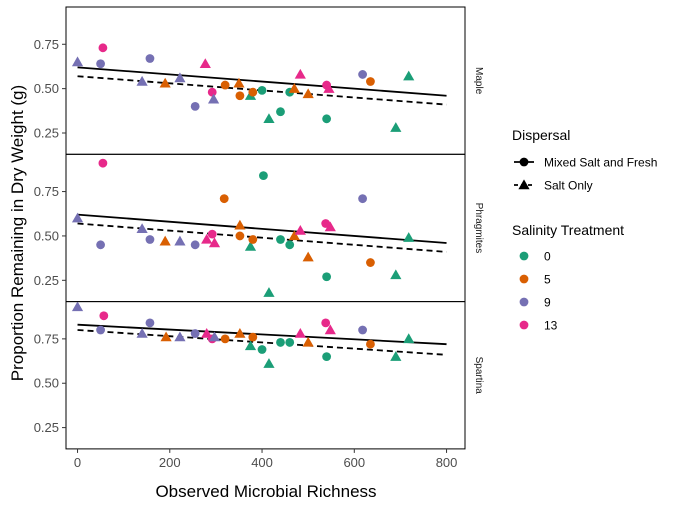 Image resolution: width=682 pixels, height=511 pixels. Describe the element at coordinates (600, 163) in the screenshot. I see `legend-label: Mixed Salt and Fresh` at that location.